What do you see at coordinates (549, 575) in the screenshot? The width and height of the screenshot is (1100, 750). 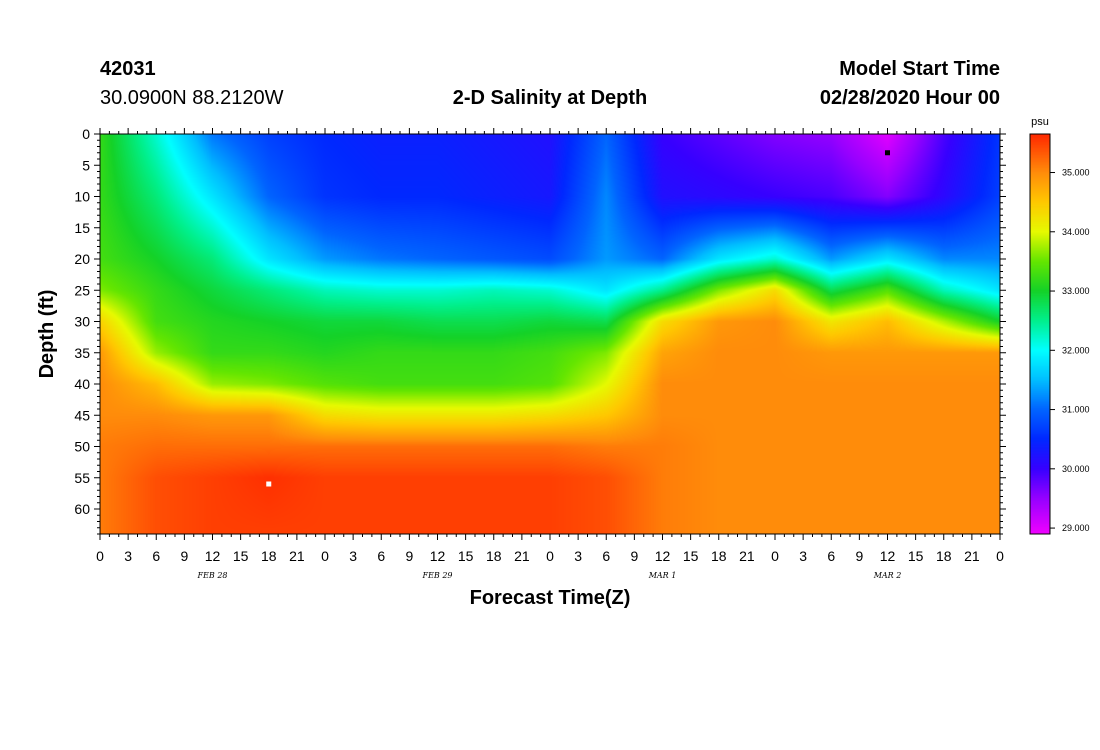 I see `date-labels: FEB 28 FEB 29 MAR 1 MAR 2` at bounding box center [549, 575].